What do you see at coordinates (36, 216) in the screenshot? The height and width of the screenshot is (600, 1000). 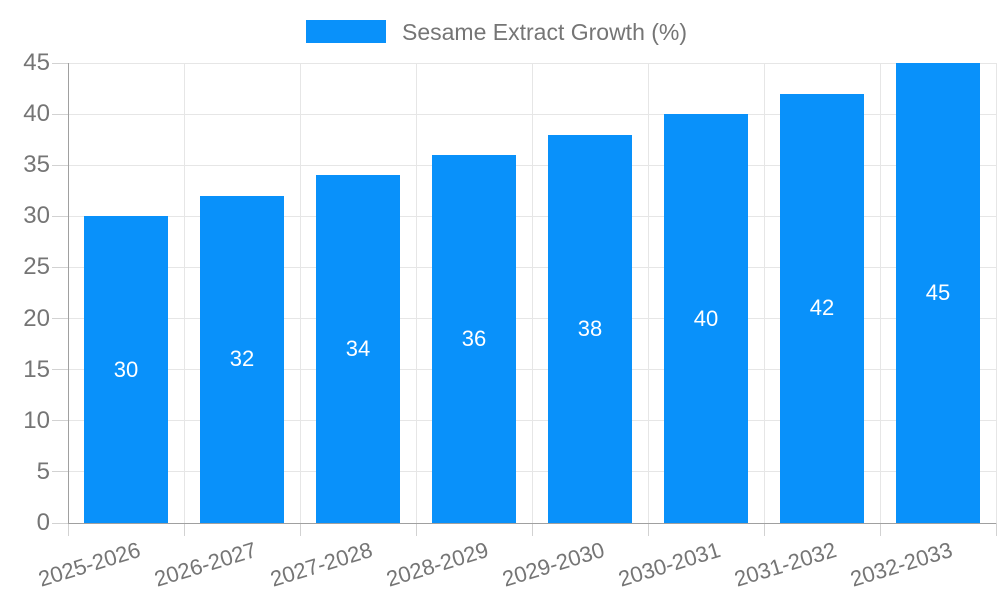 I see `y-axis-label: 30` at bounding box center [36, 216].